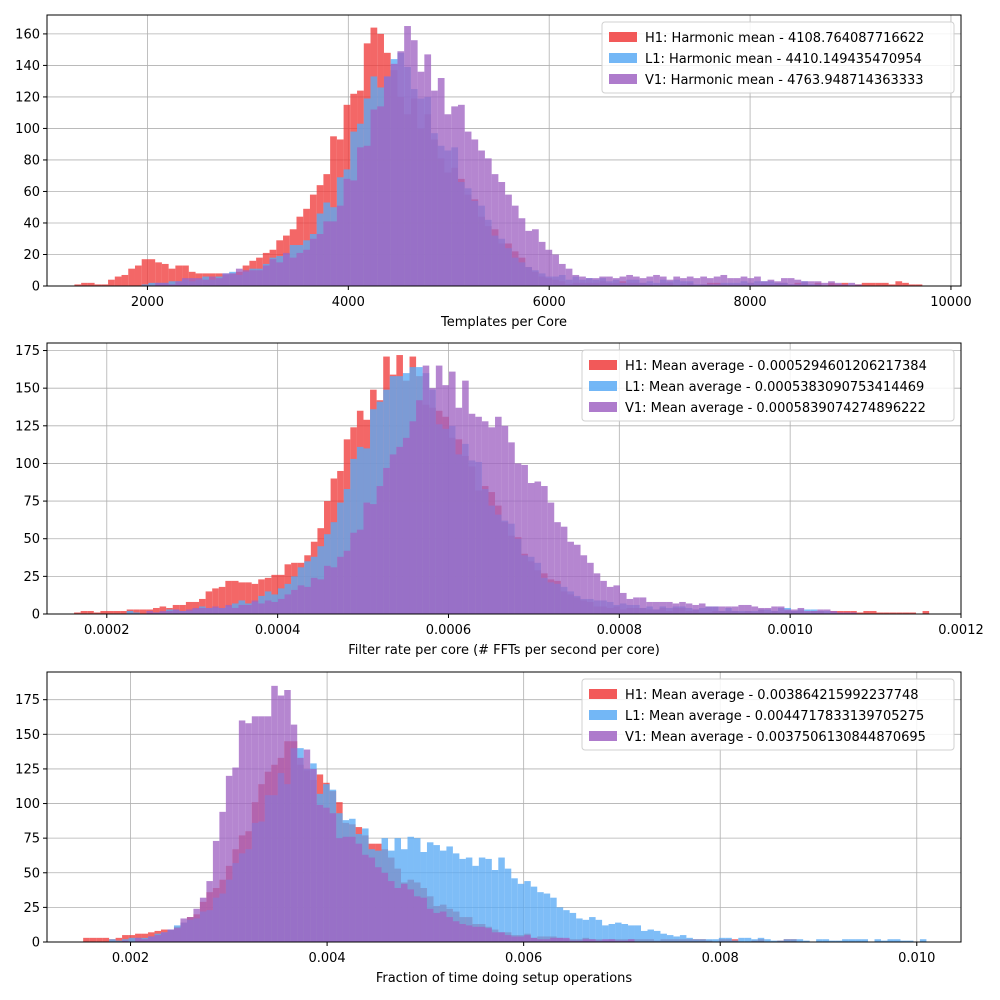 The width and height of the screenshot is (1000, 1000). What do you see at coordinates (27, 804) in the screenshot?
I see `y-tick-label: 100` at bounding box center [27, 804].